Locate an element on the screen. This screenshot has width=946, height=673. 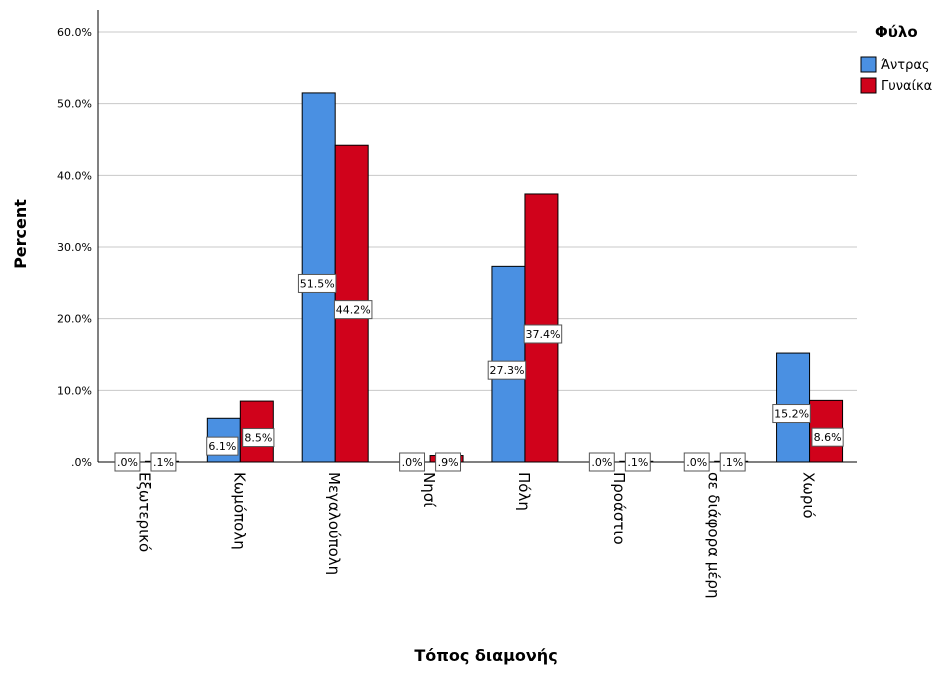
data-label: .9% is located at coordinates (448, 462).